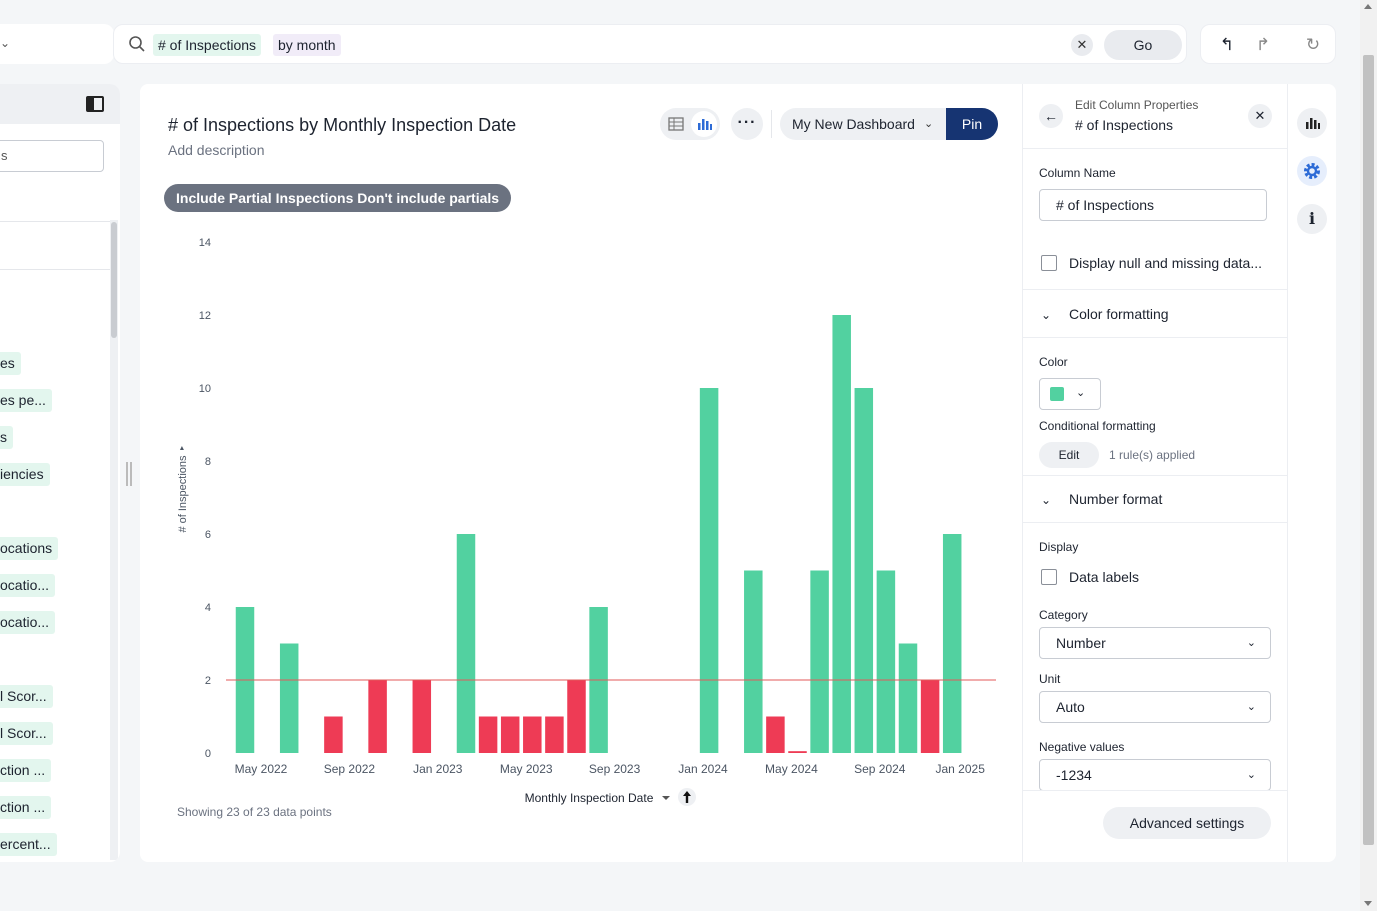  I want to click on undo-icon: ↰, so click(1227, 44).